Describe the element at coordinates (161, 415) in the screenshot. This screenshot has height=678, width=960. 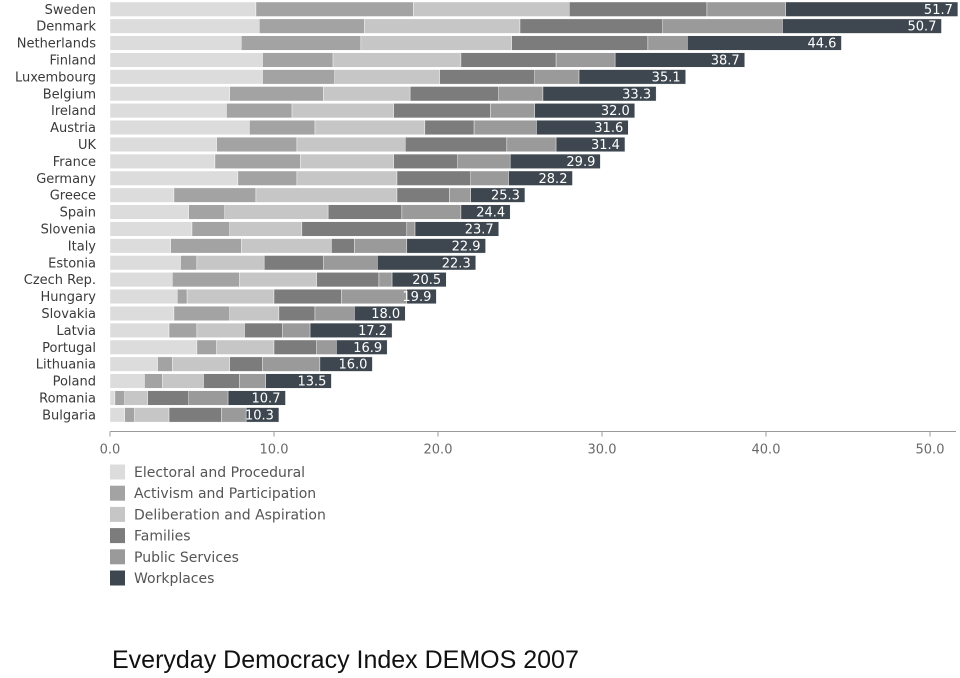
I see `bar-row-bulgaria: Bulgaria 10.3` at that location.